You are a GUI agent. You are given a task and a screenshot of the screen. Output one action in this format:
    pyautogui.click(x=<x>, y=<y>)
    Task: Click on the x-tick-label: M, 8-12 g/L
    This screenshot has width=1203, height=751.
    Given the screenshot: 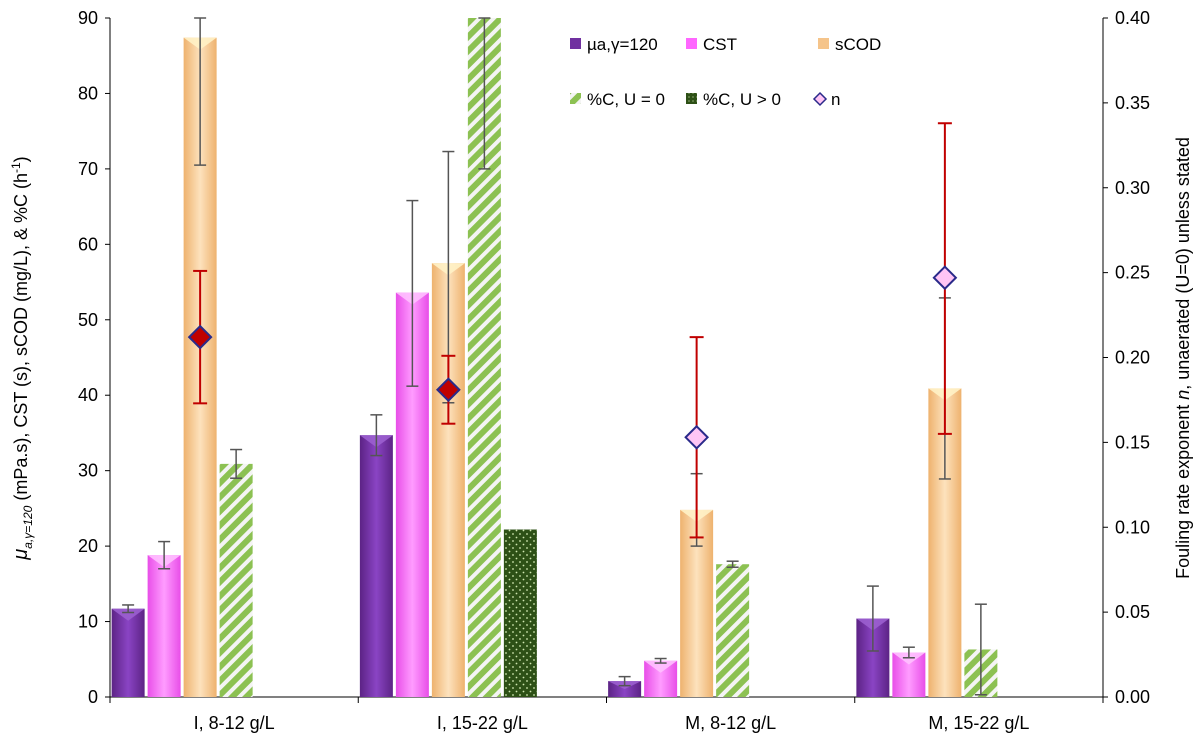 What is the action you would take?
    pyautogui.click(x=730, y=723)
    